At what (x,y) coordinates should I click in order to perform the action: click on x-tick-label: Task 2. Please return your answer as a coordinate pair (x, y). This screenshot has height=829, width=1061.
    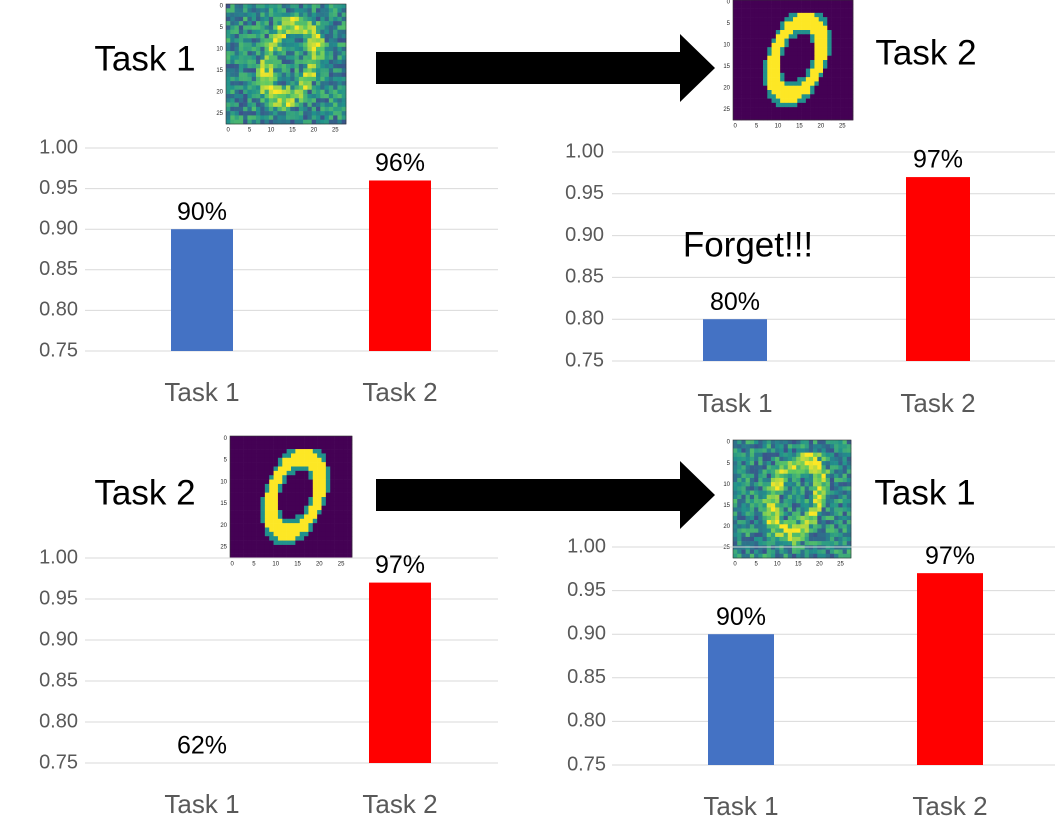
    Looking at the image, I should click on (937, 403).